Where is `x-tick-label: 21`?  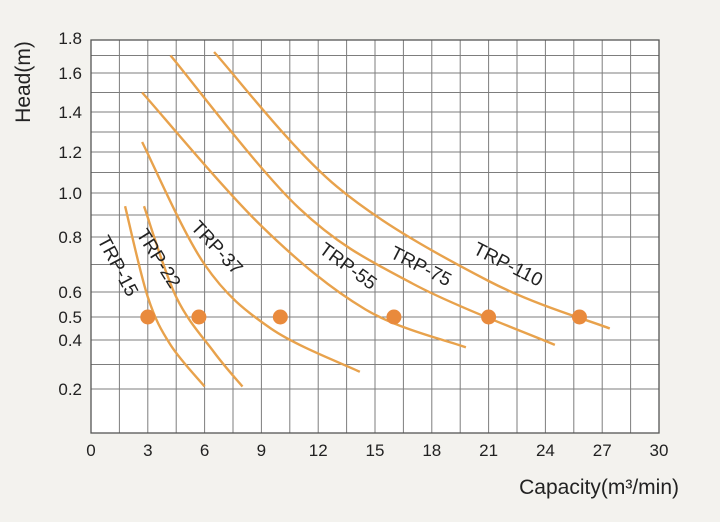
x-tick-label: 21 is located at coordinates (488, 450).